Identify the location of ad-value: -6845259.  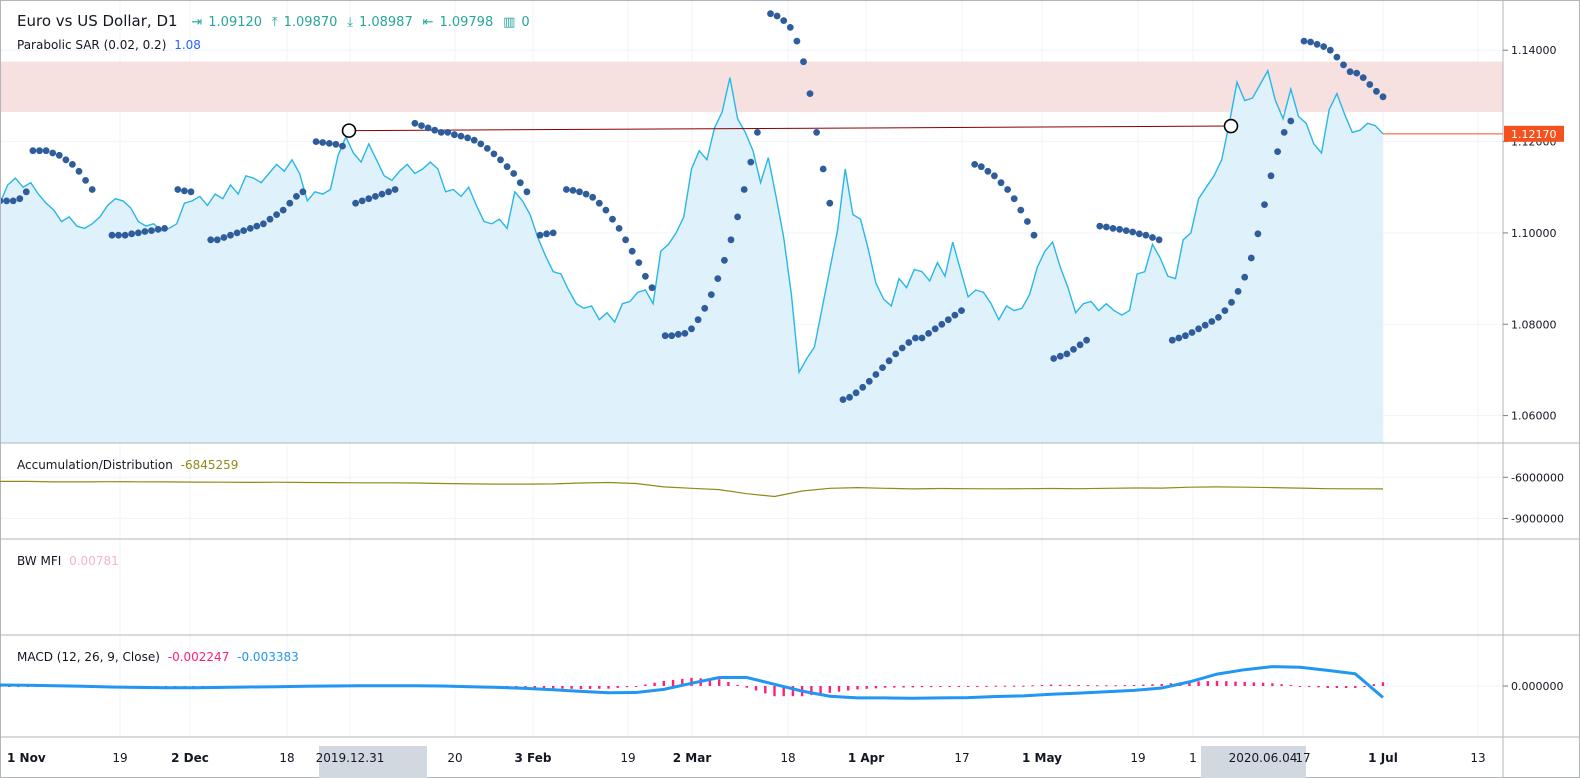
(209, 465).